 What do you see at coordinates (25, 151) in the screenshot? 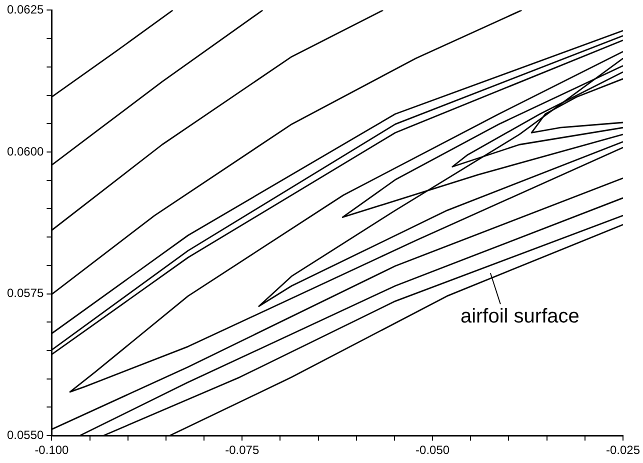
I see `y-tick-label: 0.0600` at bounding box center [25, 151].